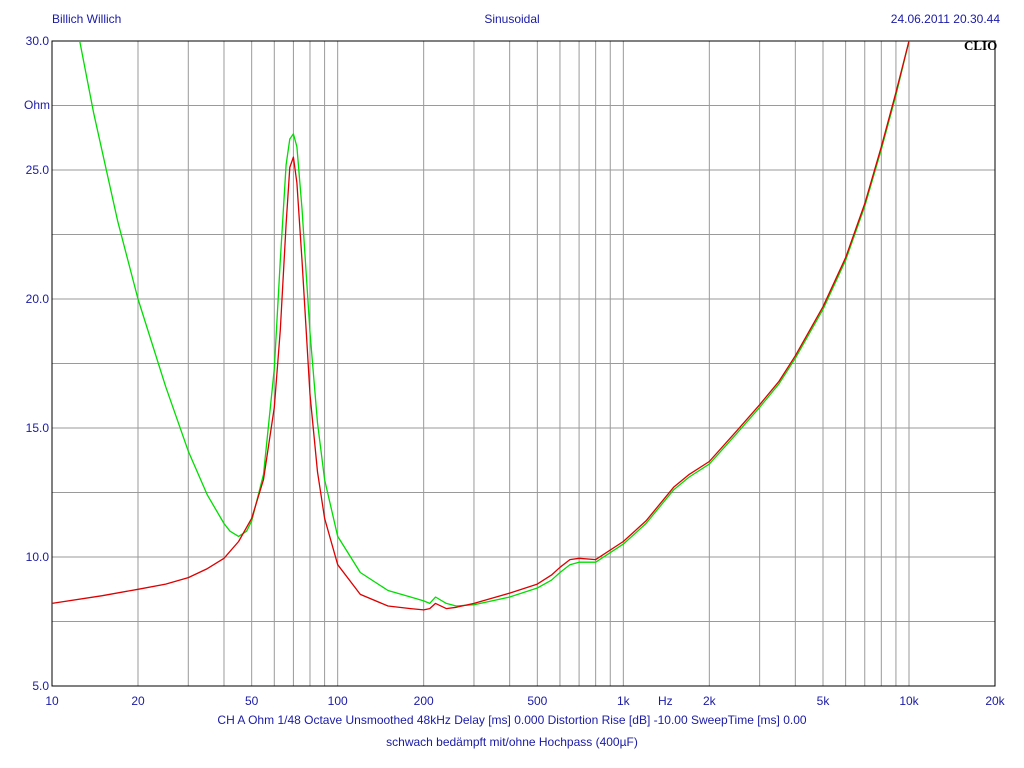  Describe the element at coordinates (87, 19) in the screenshot. I see `header-left-title: Billich Willich` at that location.